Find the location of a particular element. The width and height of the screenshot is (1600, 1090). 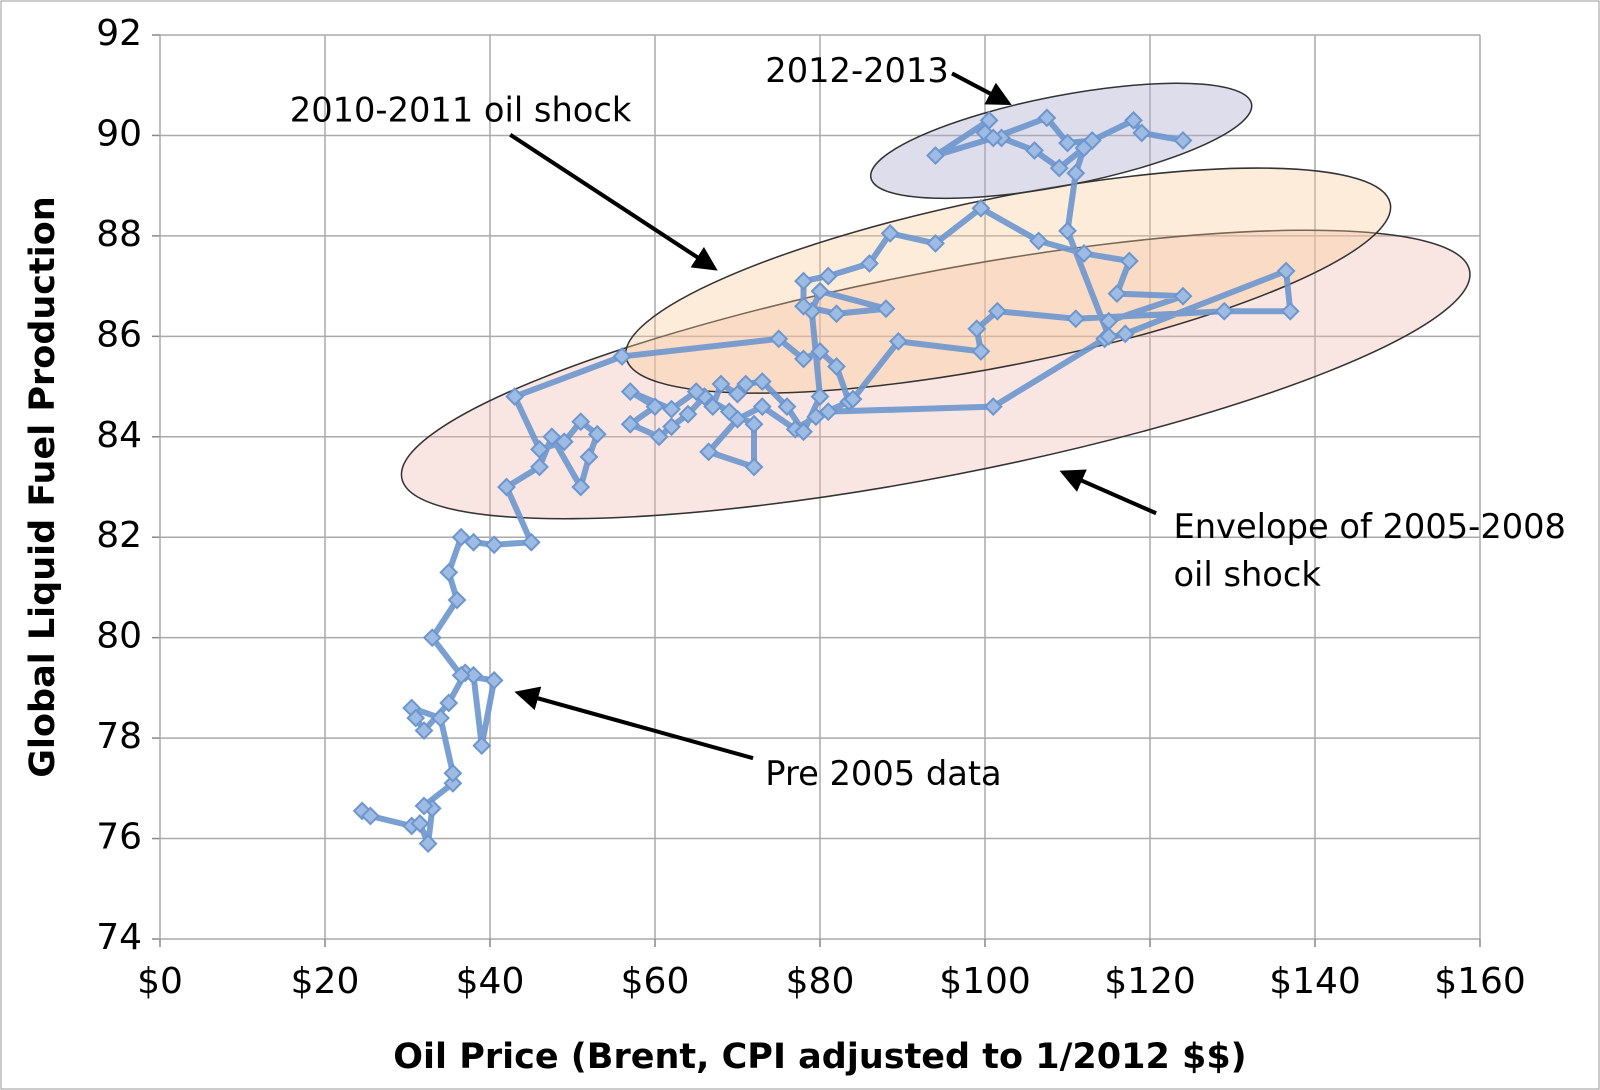

x-tick-label: $160 is located at coordinates (1480, 981).